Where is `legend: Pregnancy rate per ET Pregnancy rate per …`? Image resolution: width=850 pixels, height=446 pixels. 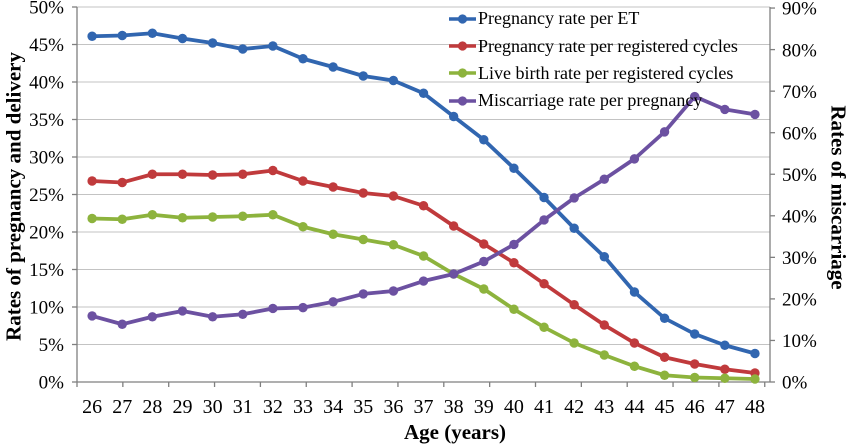 legend: Pregnancy rate per ET Pregnancy rate per … is located at coordinates (593, 60).